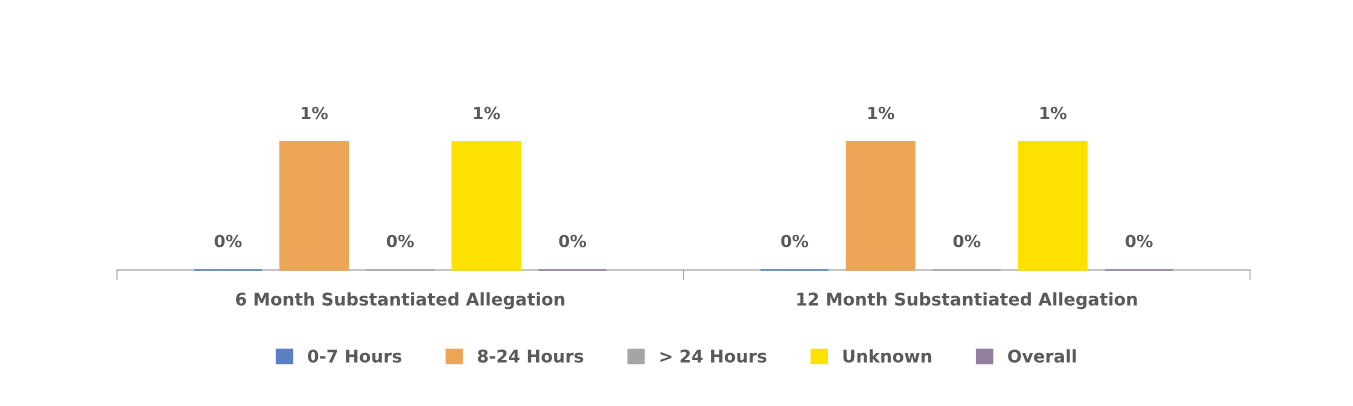 The width and height of the screenshot is (1353, 406). Describe the element at coordinates (400, 301) in the screenshot. I see `x-tick-label: 6 Month Substantiated Allegation` at that location.